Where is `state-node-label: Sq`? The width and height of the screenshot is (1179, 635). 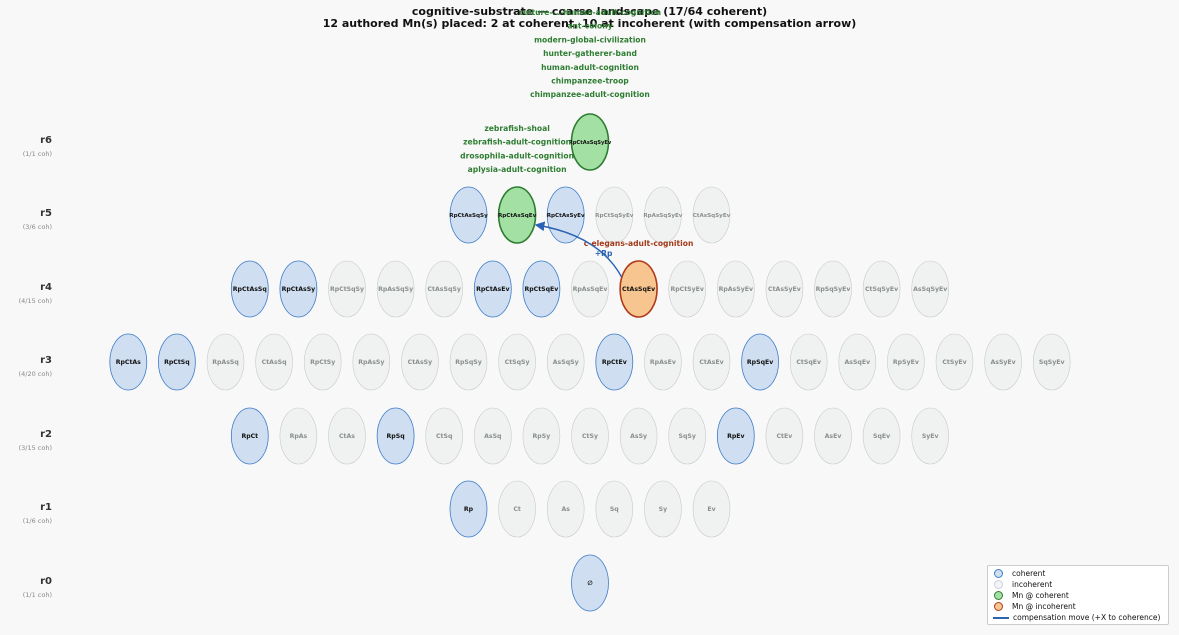 state-node-label: Sq is located at coordinates (614, 509).